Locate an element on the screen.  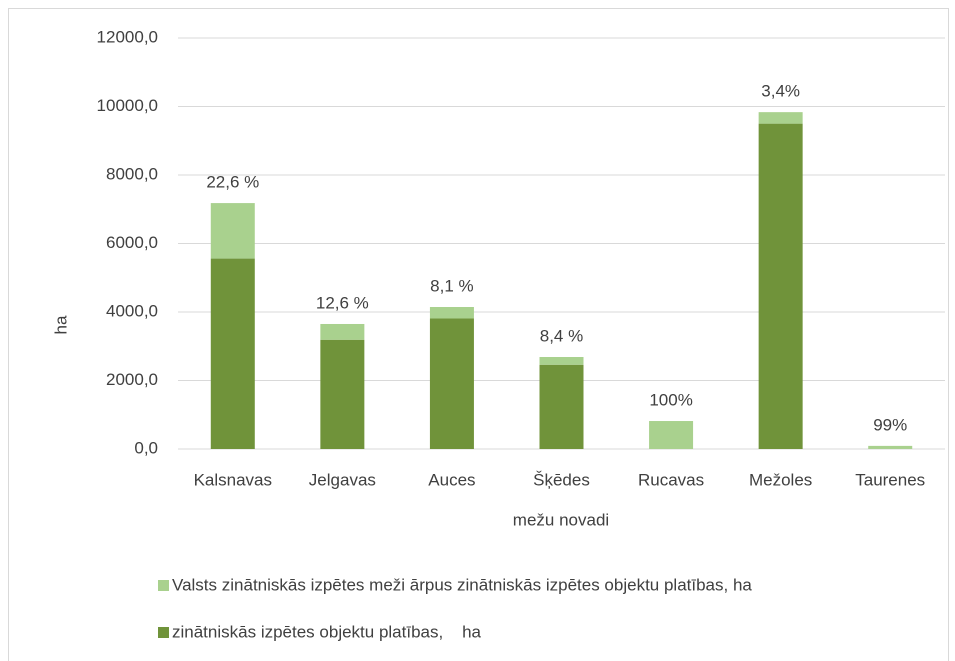
y-tick-label: 2000,0 is located at coordinates (132, 379).